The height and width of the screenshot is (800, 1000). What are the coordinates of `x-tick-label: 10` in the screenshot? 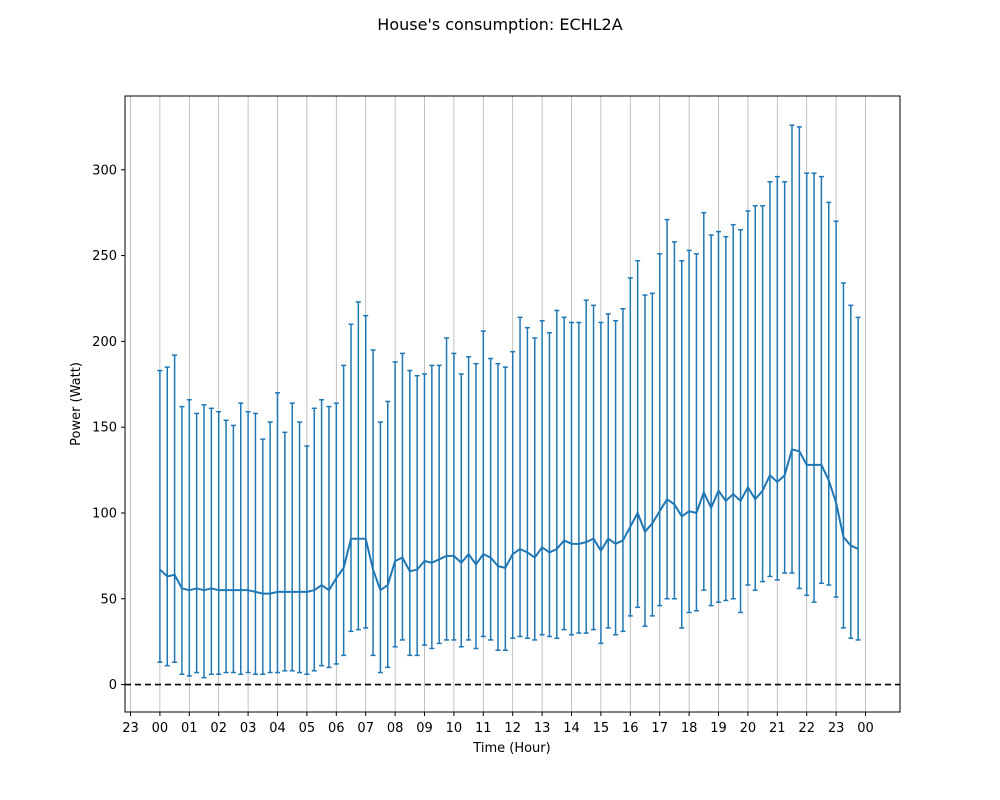 It's located at (454, 728).